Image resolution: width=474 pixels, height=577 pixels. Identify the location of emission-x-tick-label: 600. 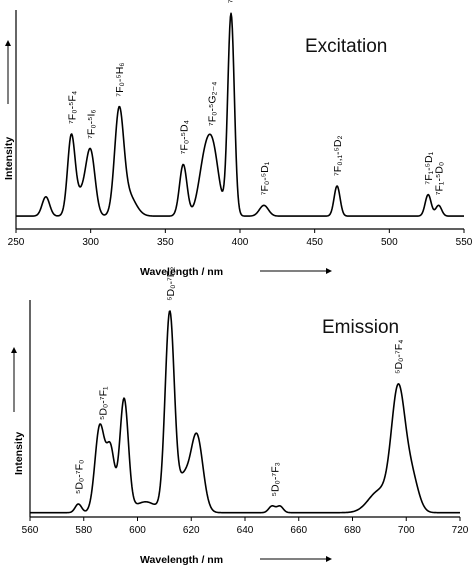
(137, 530).